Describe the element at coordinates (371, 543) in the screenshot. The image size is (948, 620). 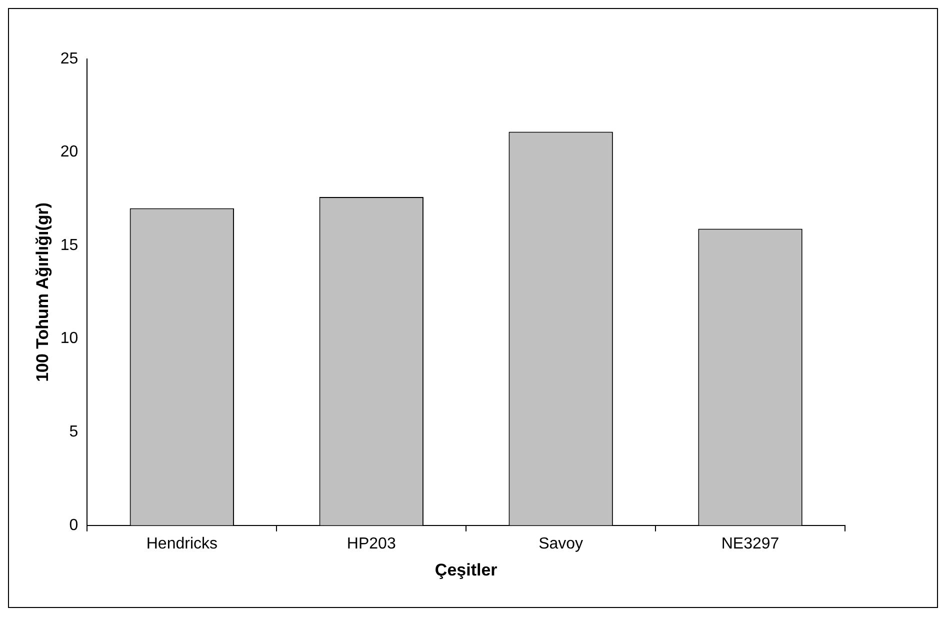
I see `x-tick-label: HP203` at that location.